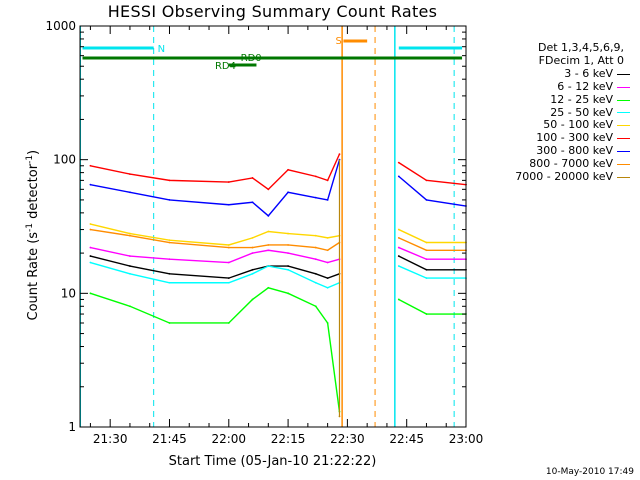  What do you see at coordinates (68, 293) in the screenshot?
I see `y-tick-label: 10` at bounding box center [68, 293].